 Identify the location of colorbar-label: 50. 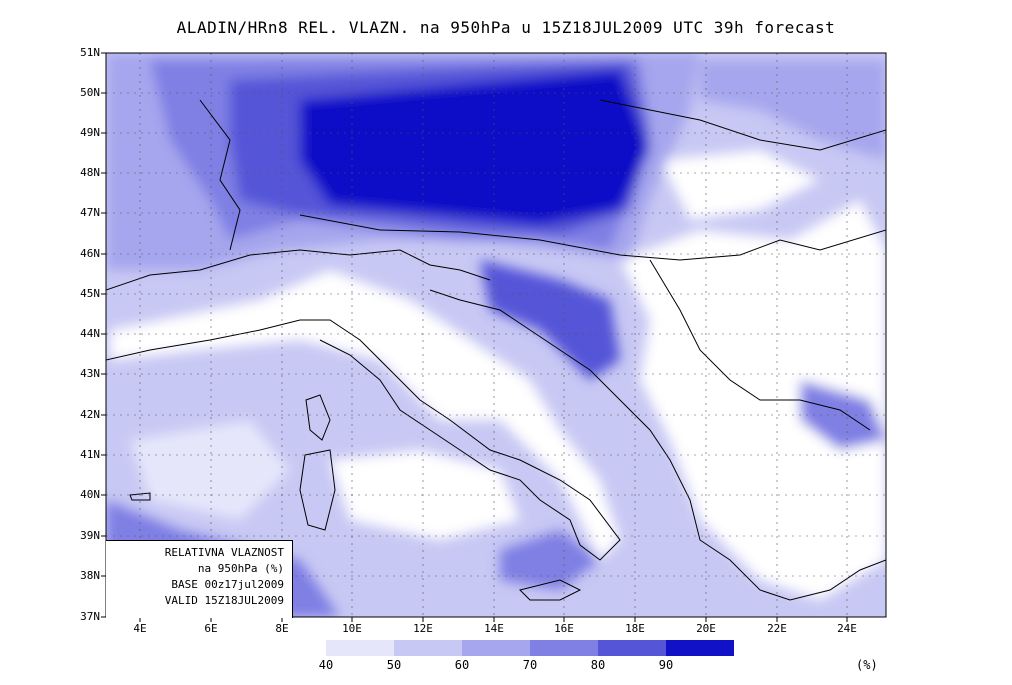
(394, 665).